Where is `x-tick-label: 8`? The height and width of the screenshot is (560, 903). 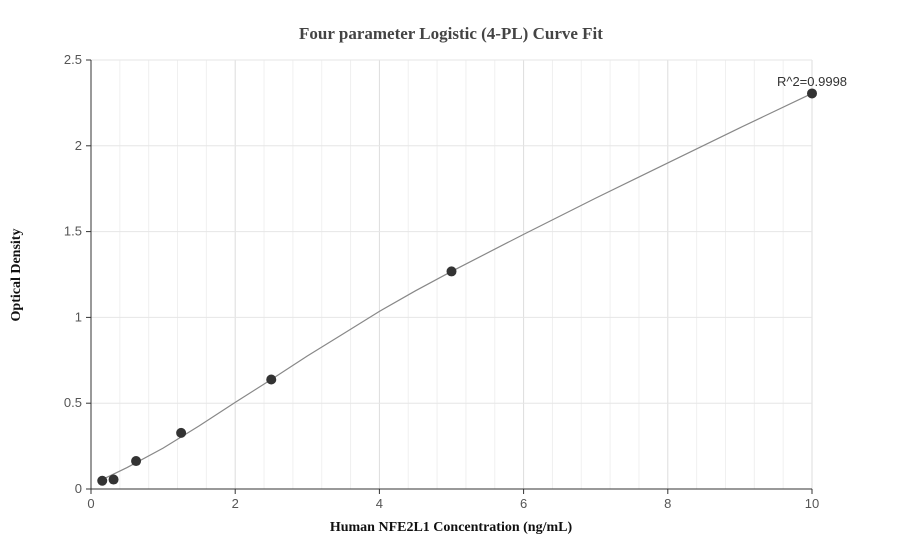
x-tick-label: 8 is located at coordinates (667, 503).